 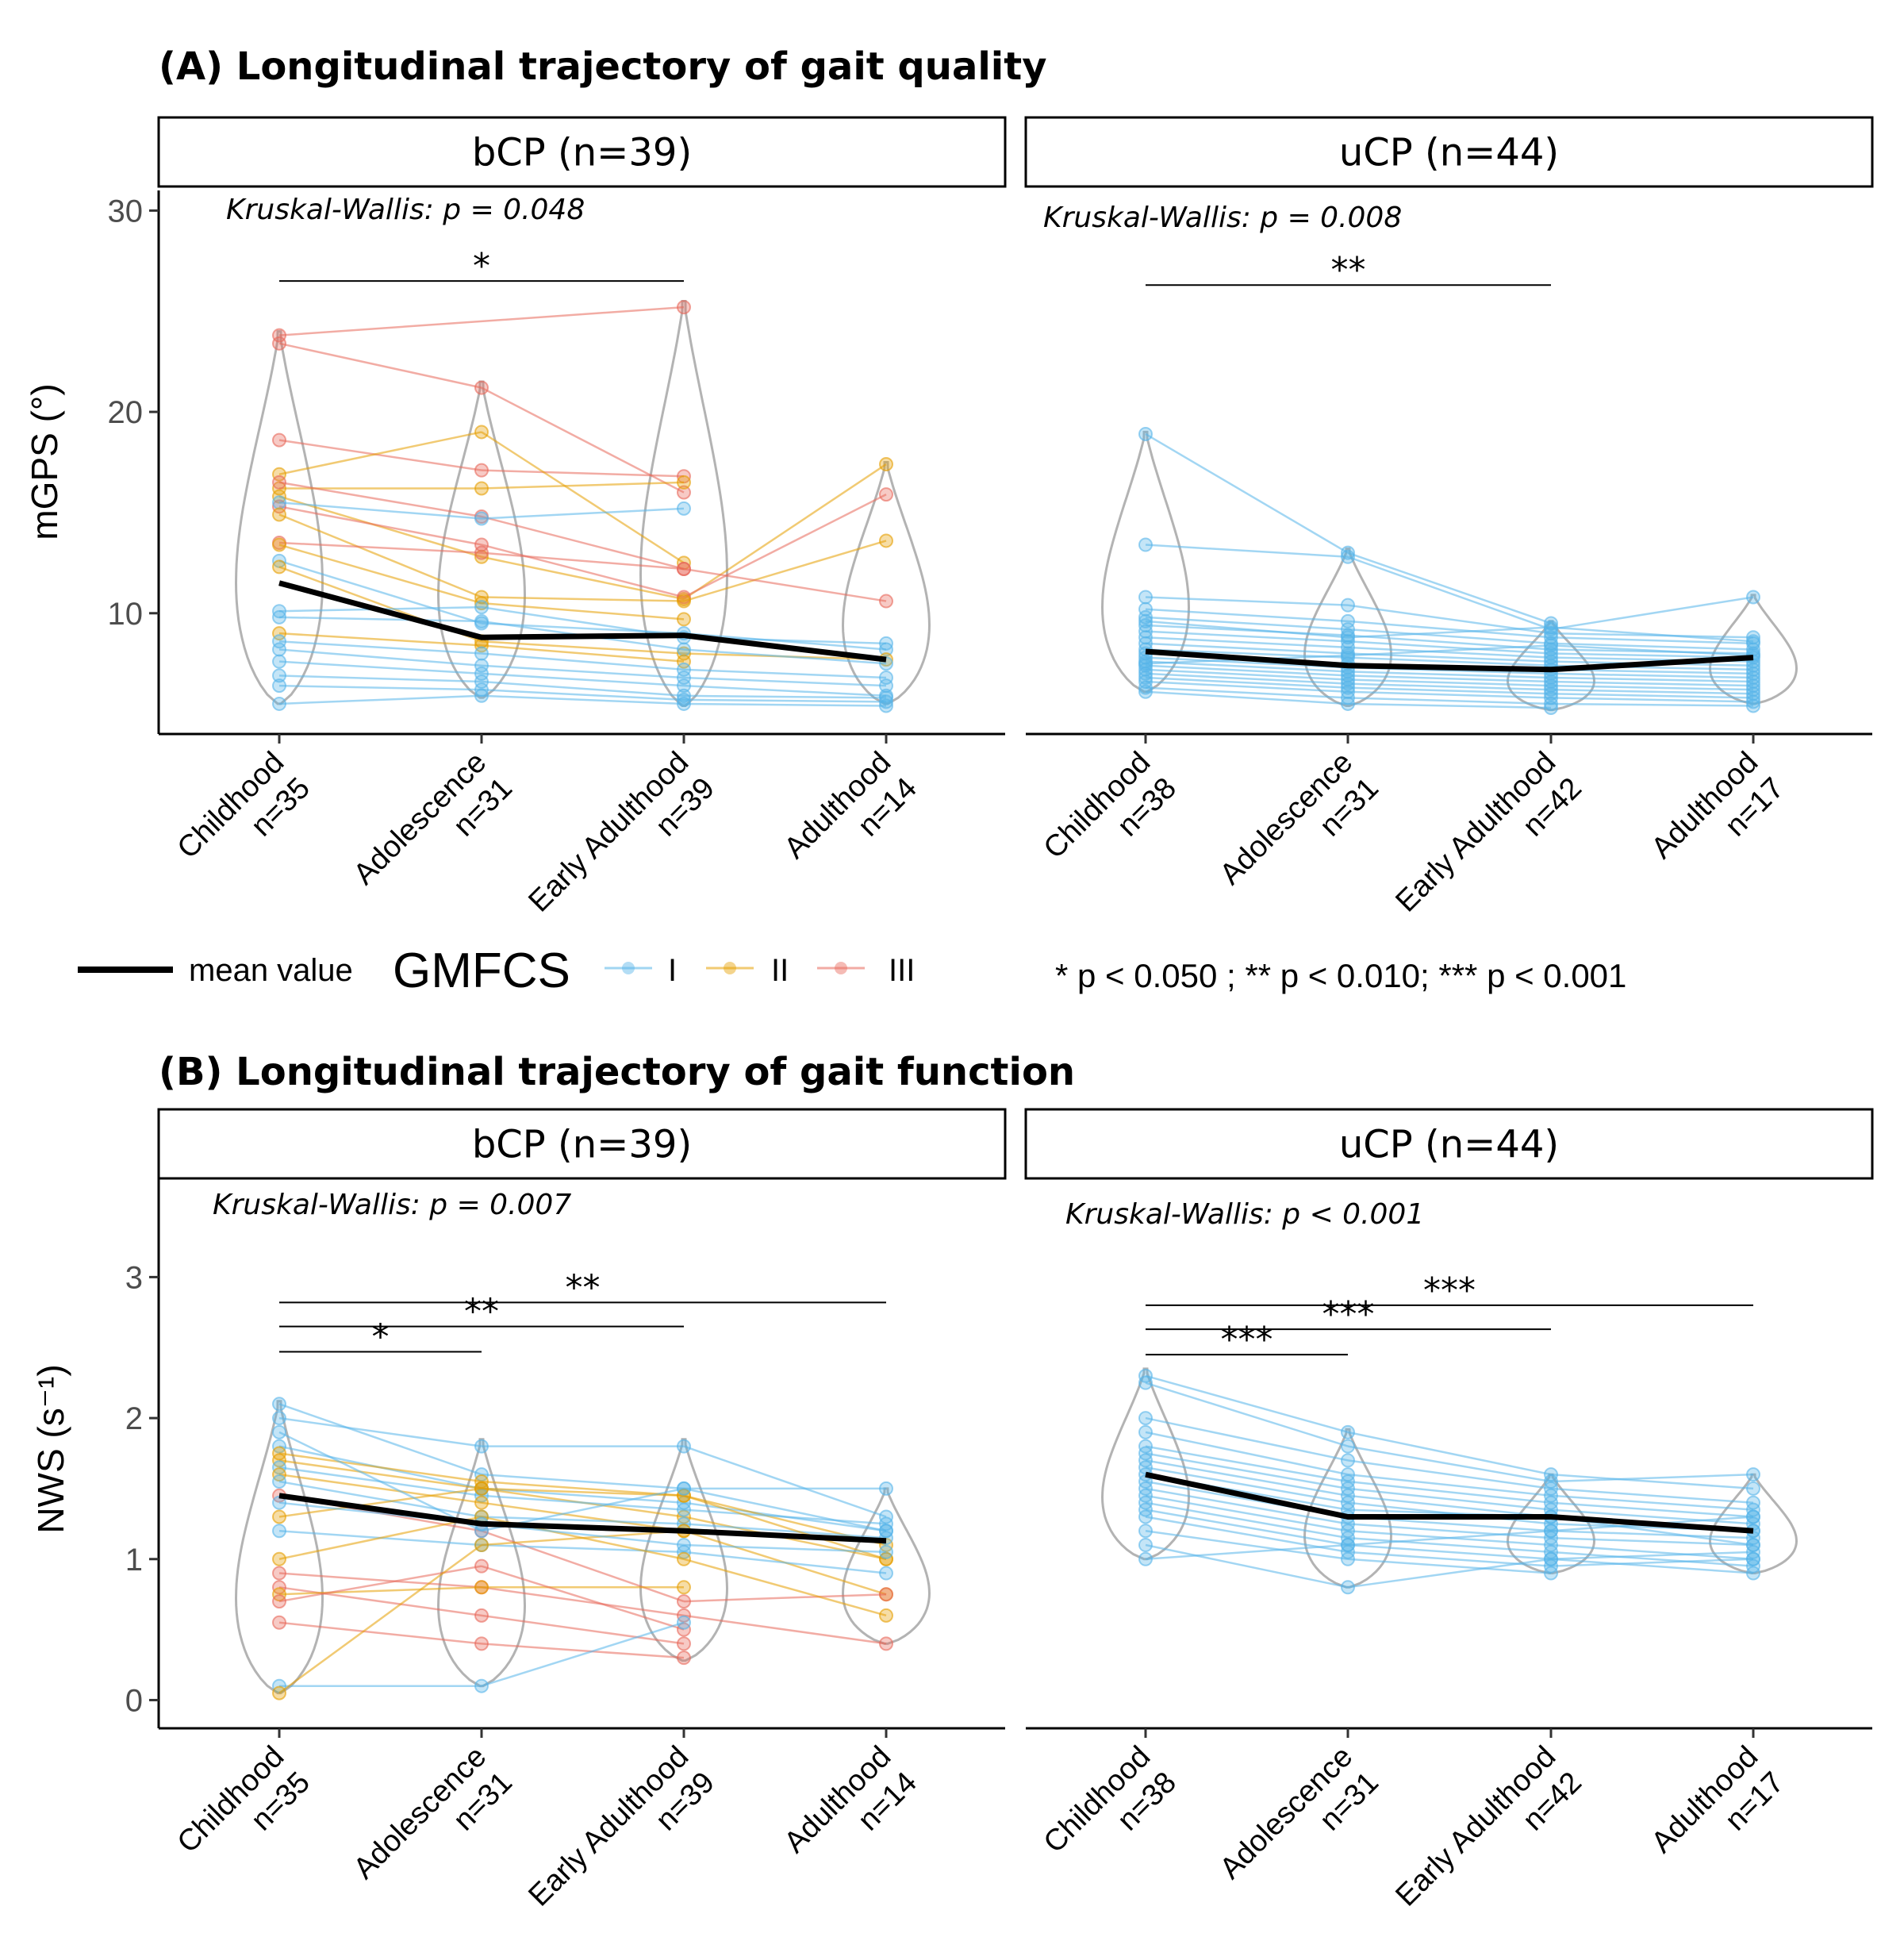 What do you see at coordinates (1348, 270) in the screenshot?
I see `bracket-label-A-2-0: **` at bounding box center [1348, 270].